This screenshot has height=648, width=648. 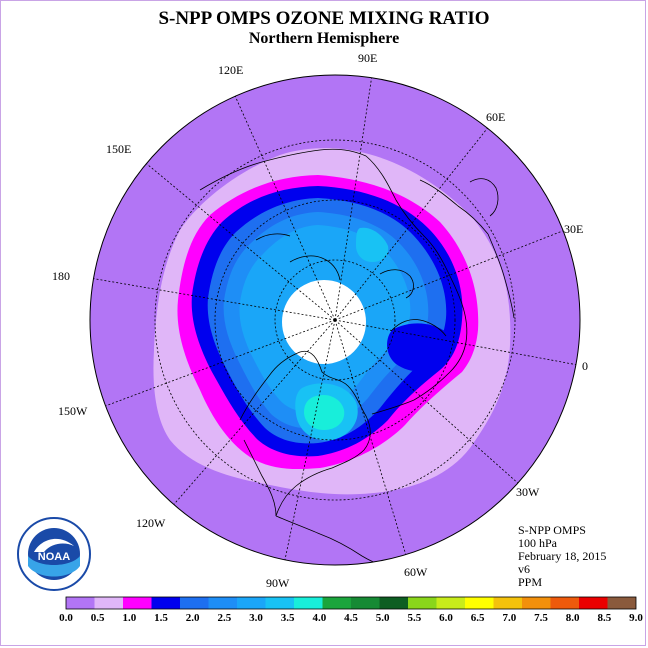 What do you see at coordinates (446, 618) in the screenshot?
I see `colorbar-tick-label: 6.0` at bounding box center [446, 618].